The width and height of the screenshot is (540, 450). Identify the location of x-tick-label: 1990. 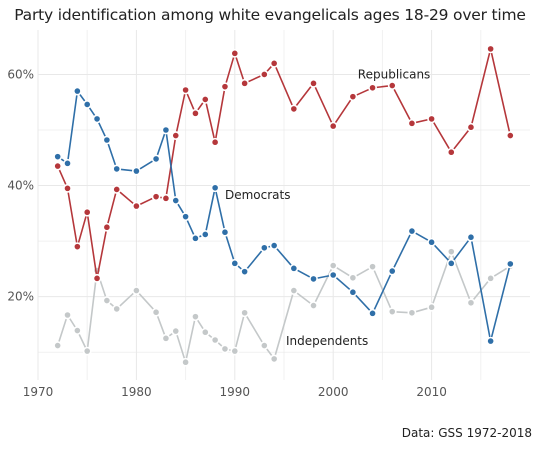
(235, 392).